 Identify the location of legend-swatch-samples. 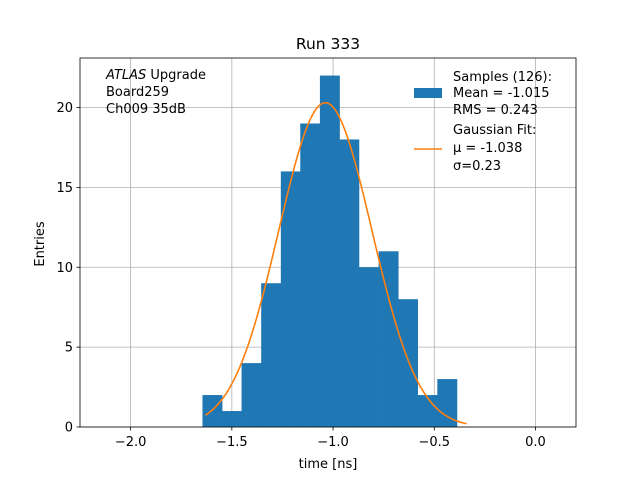
(428, 93).